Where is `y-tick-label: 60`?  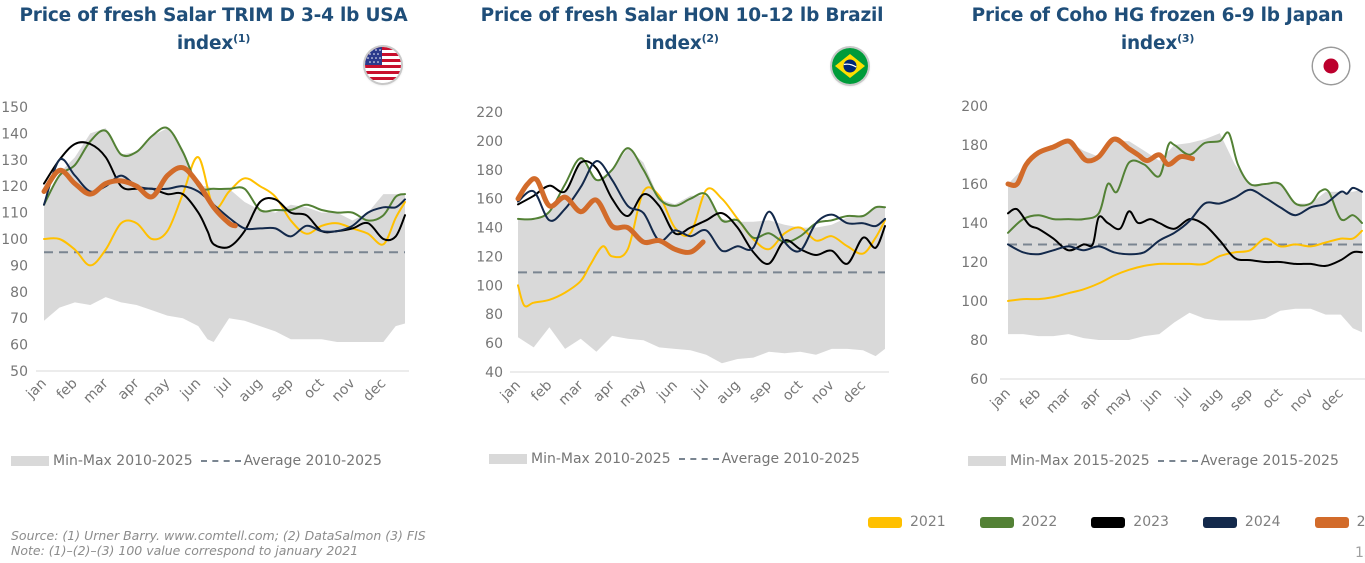 y-tick-label: 60 is located at coordinates (494, 344).